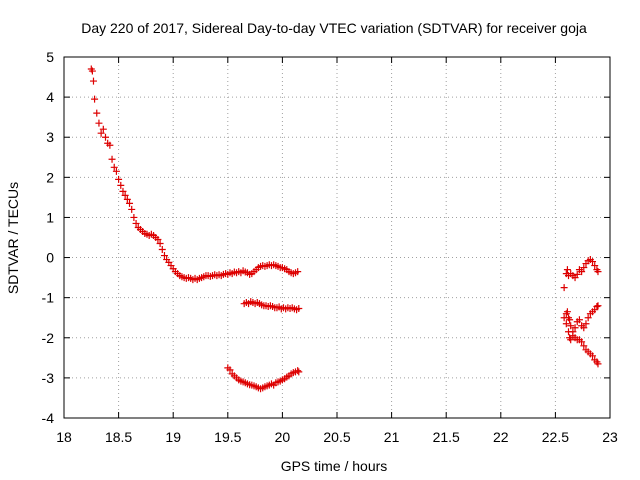  What do you see at coordinates (283, 437) in the screenshot?
I see `x-tick-label: 20` at bounding box center [283, 437].